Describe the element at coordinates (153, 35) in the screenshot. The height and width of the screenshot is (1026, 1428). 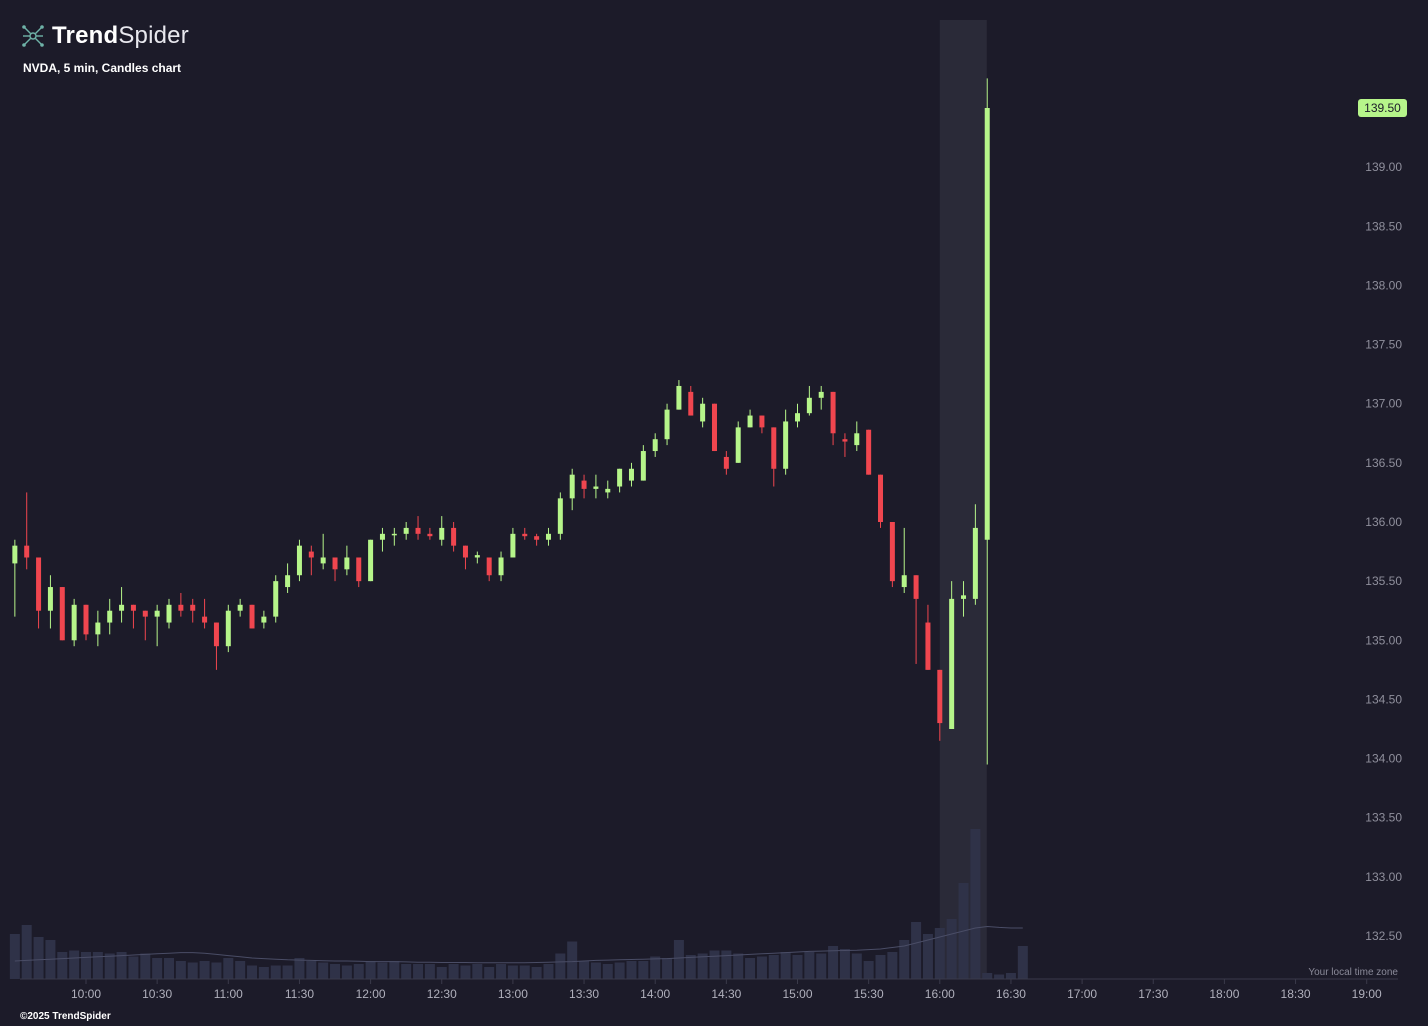
I see `logo-text-light: Spider` at that location.